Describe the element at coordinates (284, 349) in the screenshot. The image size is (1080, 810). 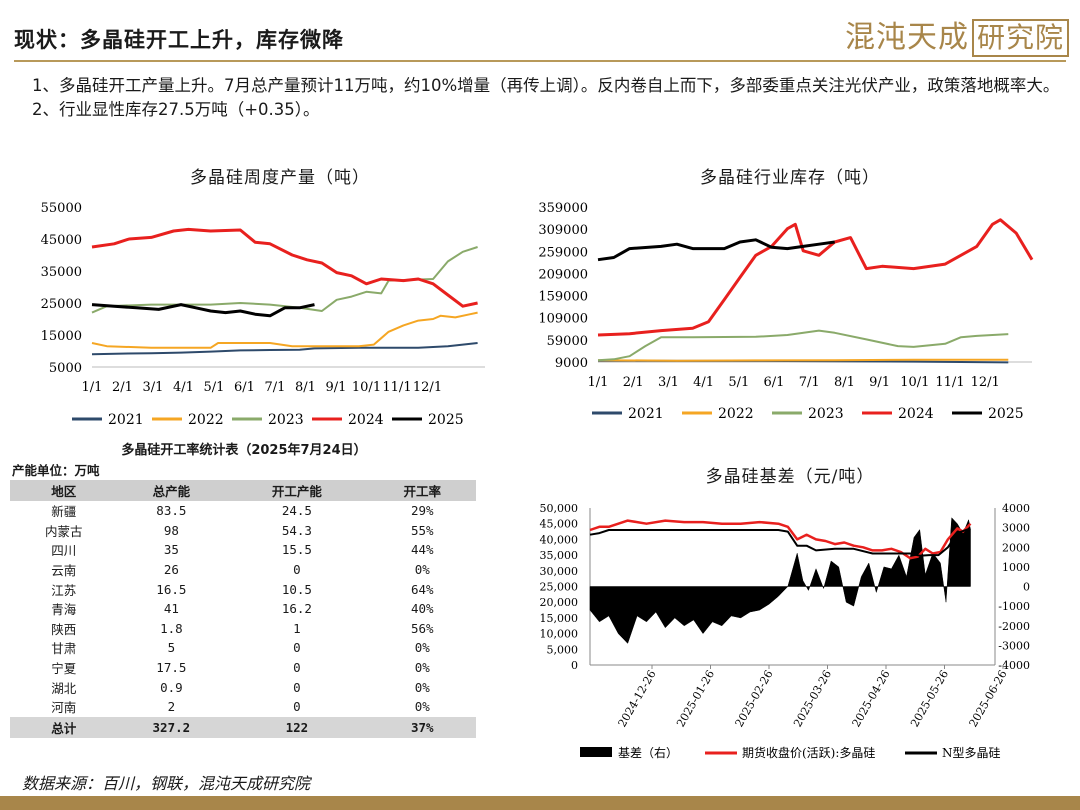
I see `series-line-2021` at that location.